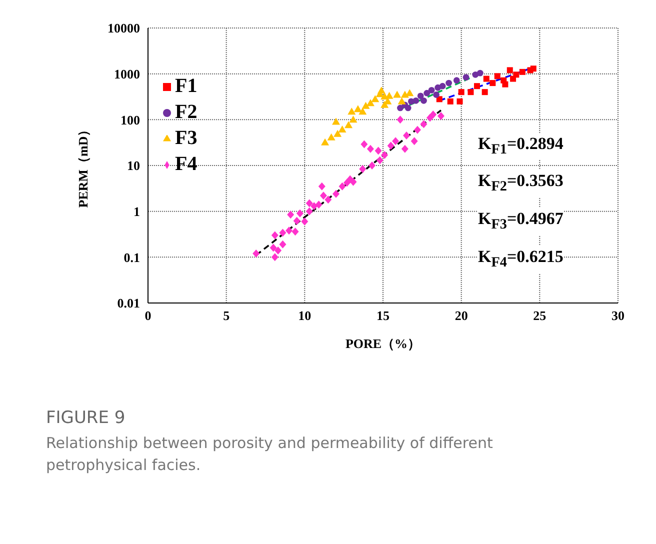 The image size is (656, 544). Describe the element at coordinates (83, 165) in the screenshot. I see `y-axis-title: PERM（mD）` at that location.